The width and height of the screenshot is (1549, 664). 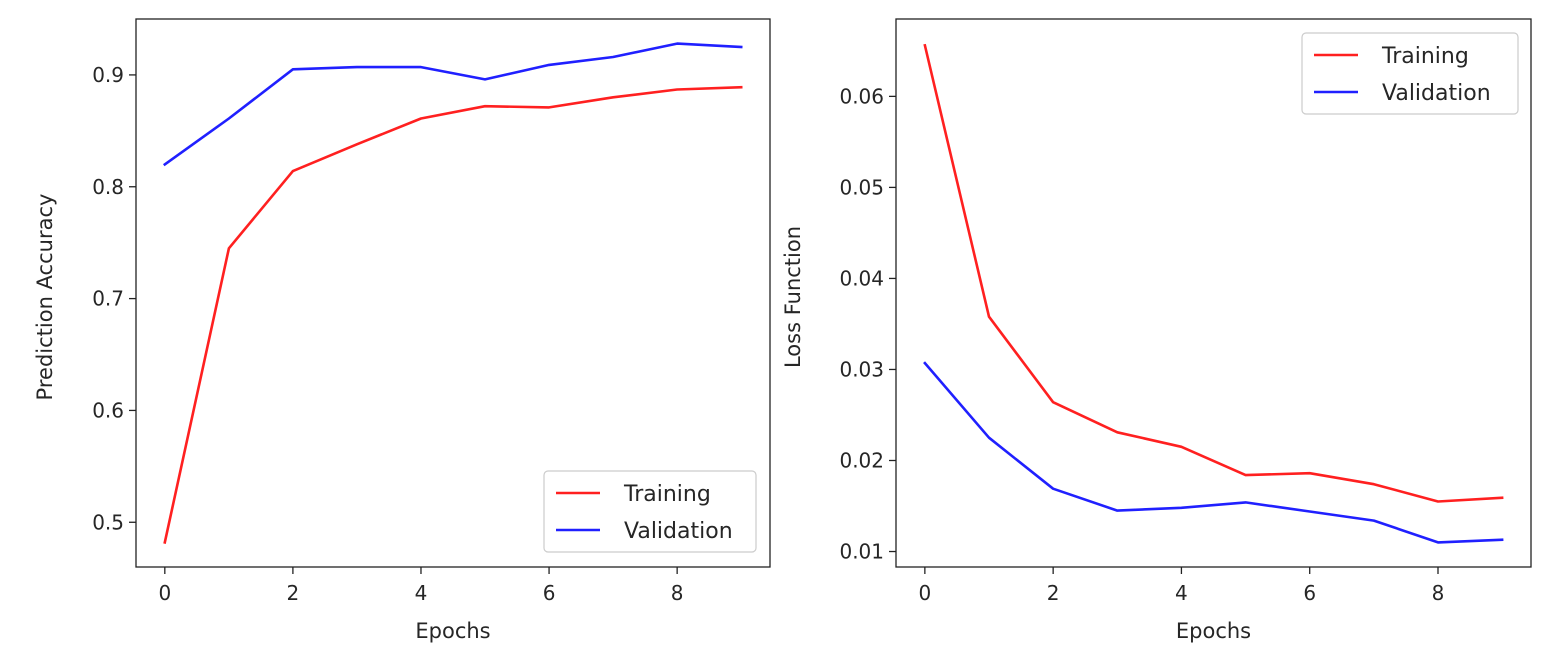 I want to click on y-tick-label: 0.05, so click(x=861, y=187).